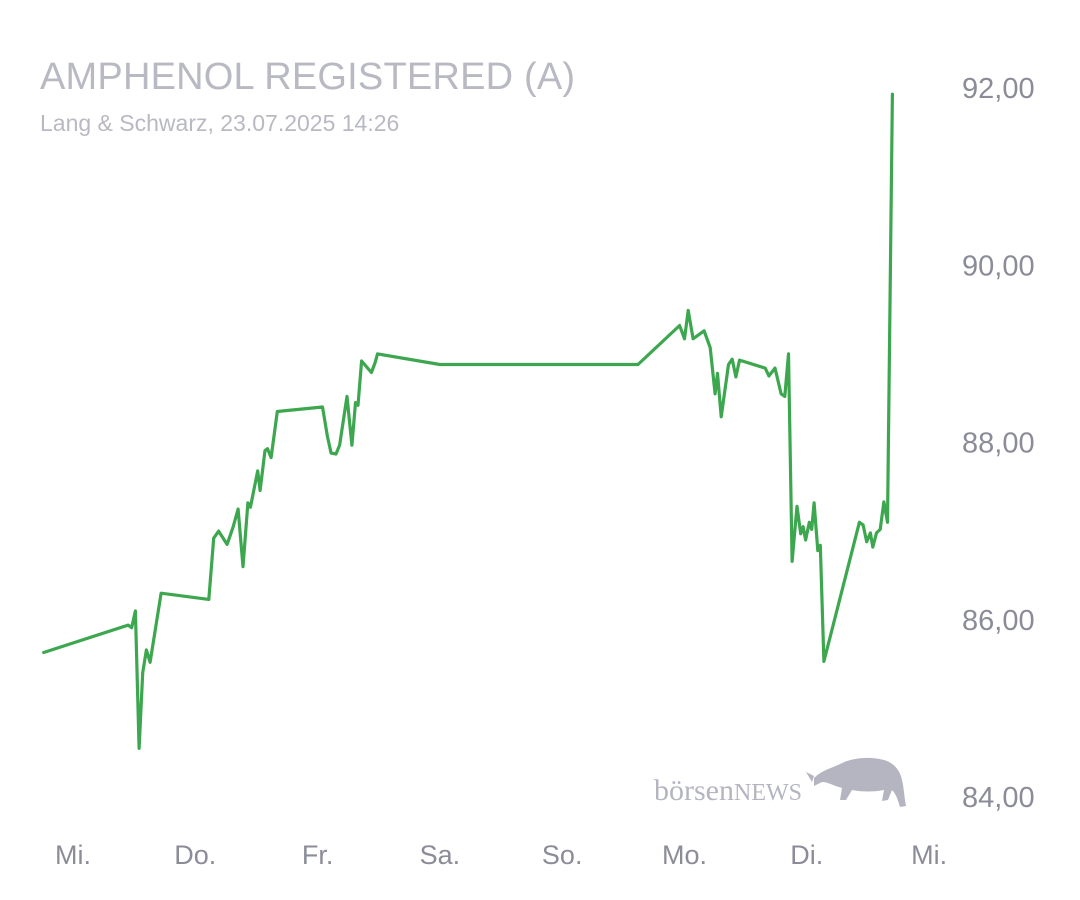 This screenshot has height=900, width=1080. What do you see at coordinates (806, 855) in the screenshot?
I see `x-tick-label: Di.` at bounding box center [806, 855].